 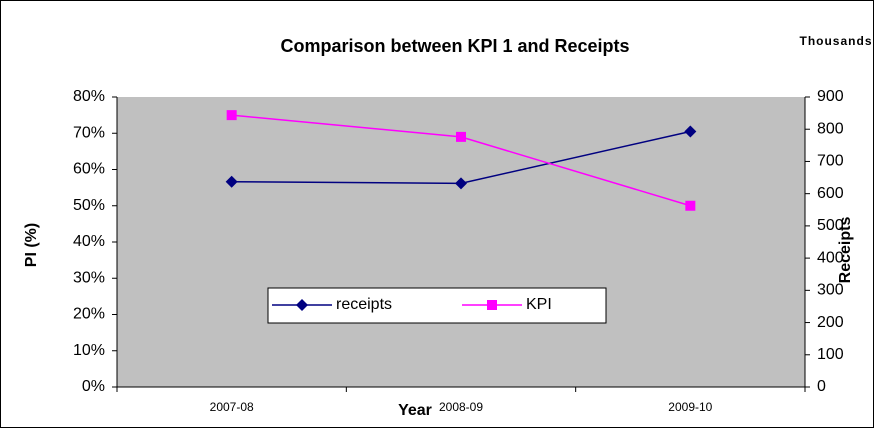 What do you see at coordinates (89, 277) in the screenshot?
I see `y-tick-label: 30%` at bounding box center [89, 277].